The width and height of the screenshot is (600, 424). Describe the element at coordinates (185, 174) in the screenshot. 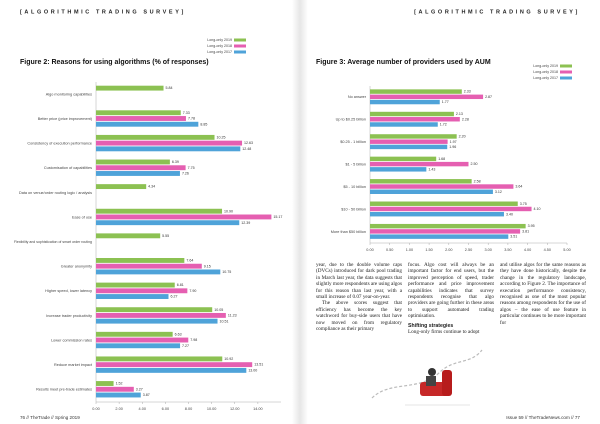

I see `data-label: 7.26` at that location.